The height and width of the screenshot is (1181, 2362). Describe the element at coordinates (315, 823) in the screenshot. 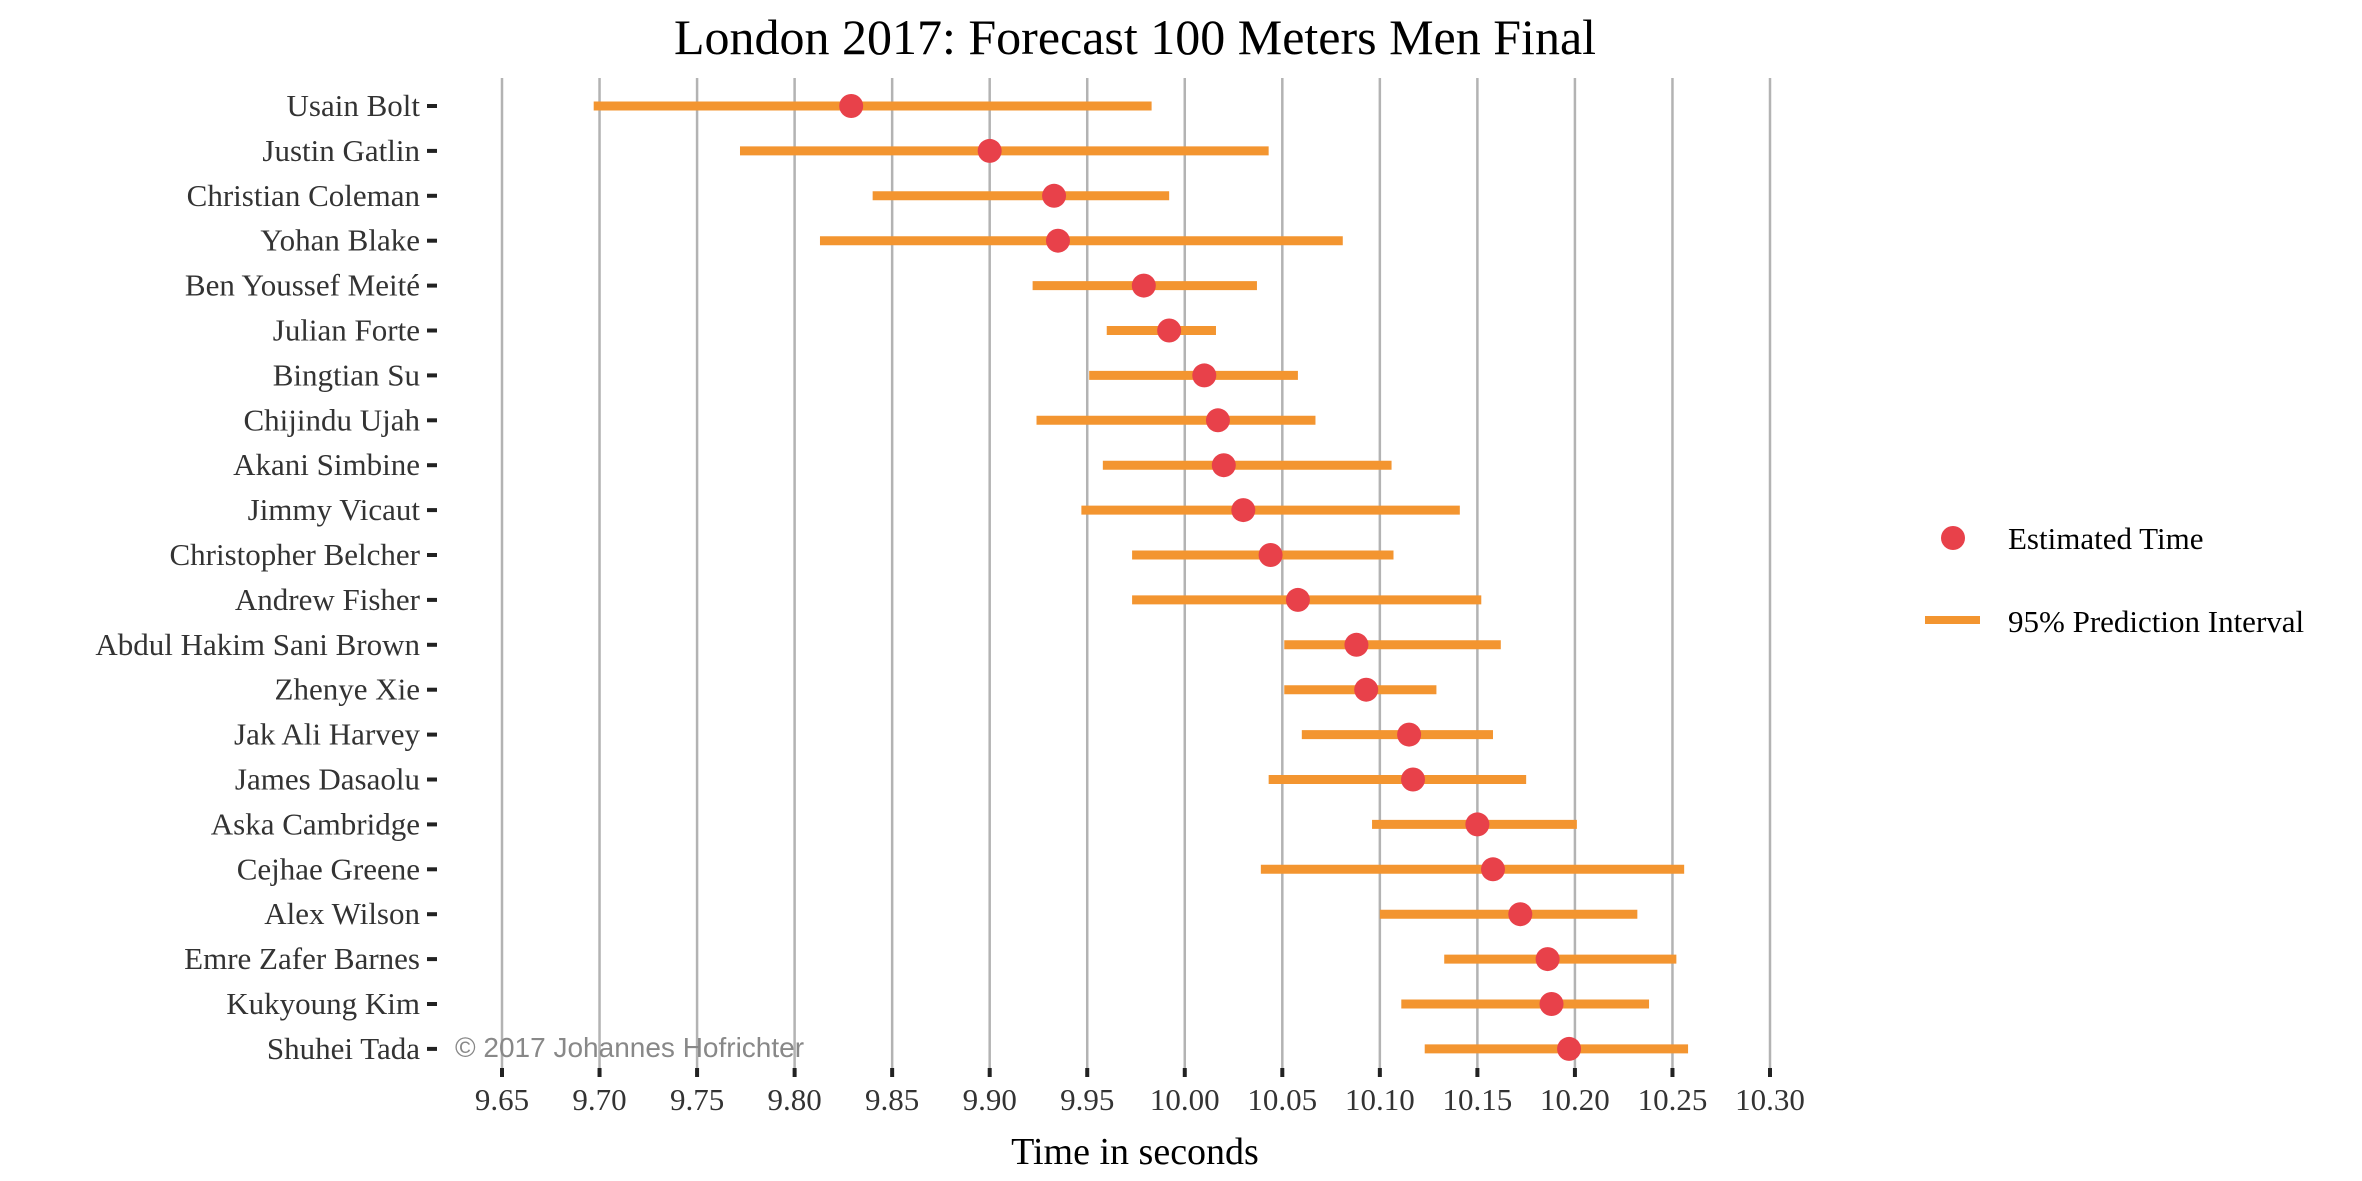

I see `athlete-label: Aska Cambridge` at that location.